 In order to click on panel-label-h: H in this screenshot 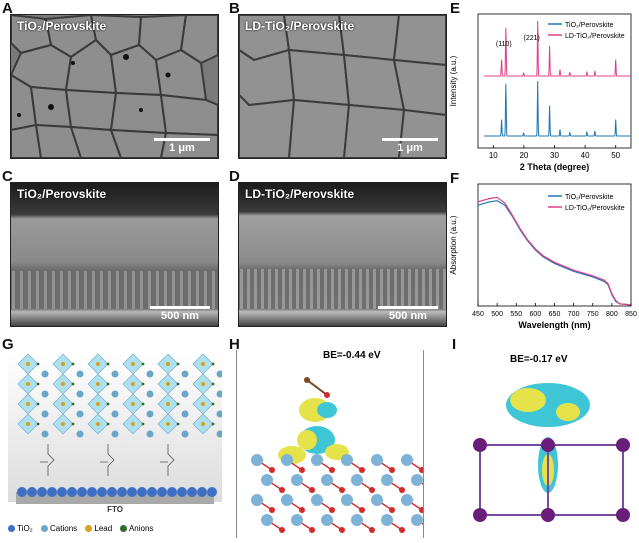, I will do `click(234, 344)`.